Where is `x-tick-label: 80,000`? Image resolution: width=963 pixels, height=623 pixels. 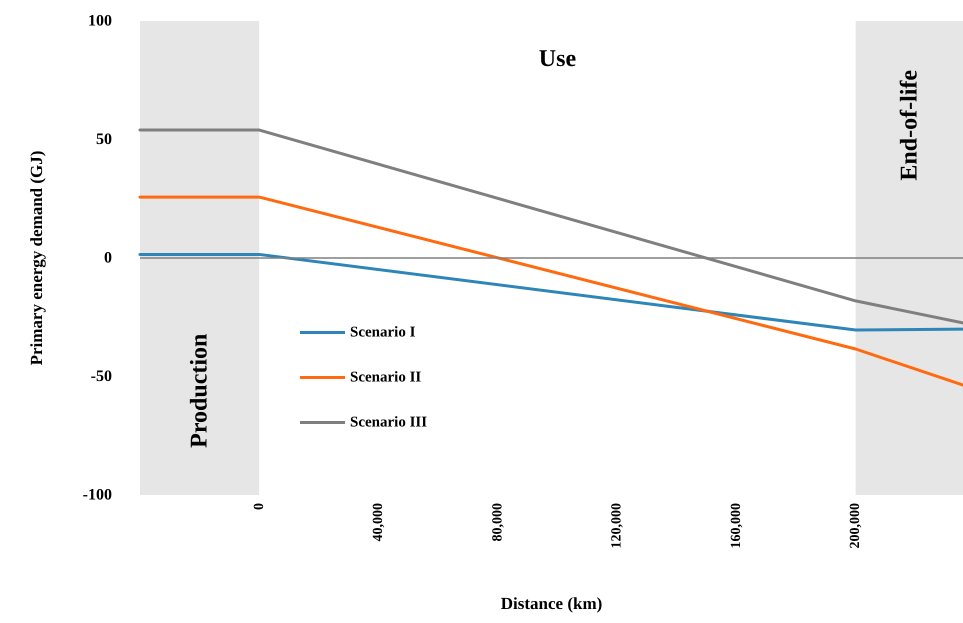
x-tick-label: 80,000 is located at coordinates (498, 522).